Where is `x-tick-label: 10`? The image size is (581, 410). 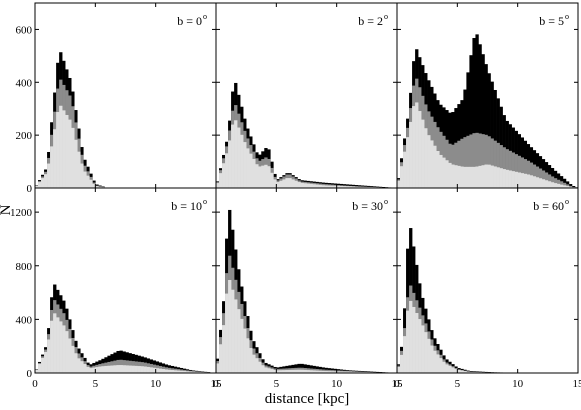 x-tick-label: 10 is located at coordinates (518, 384).